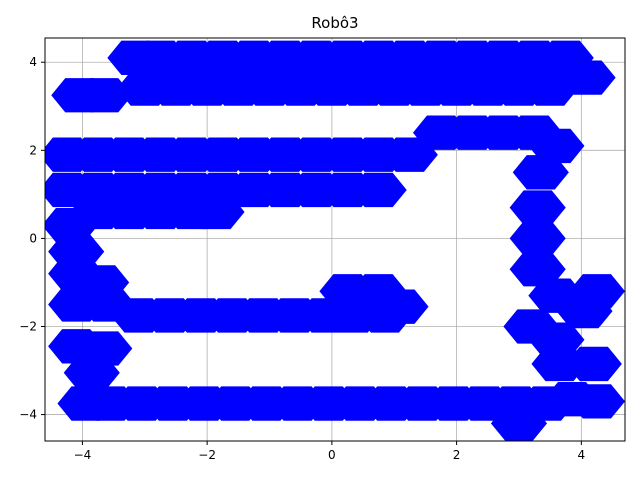 Image resolution: width=640 pixels, height=480 pixels. I want to click on x-tick-label: −4, so click(83, 455).